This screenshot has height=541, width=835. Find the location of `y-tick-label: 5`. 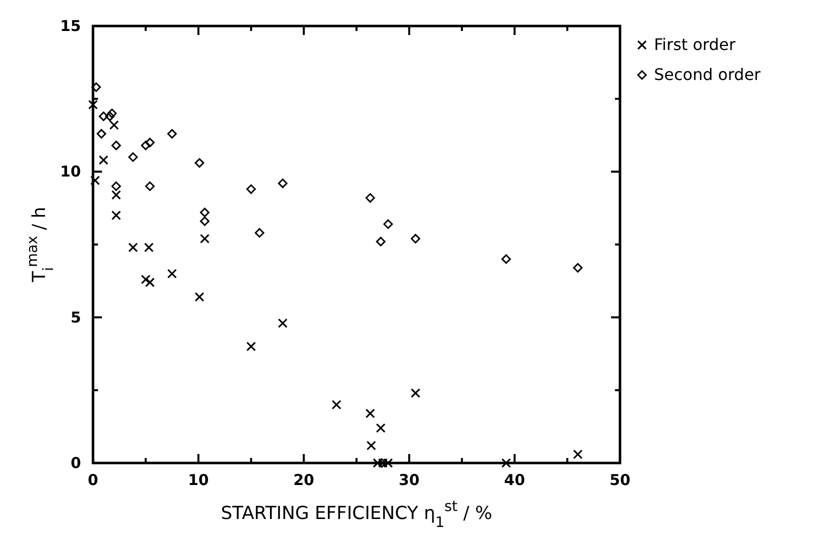

y-tick-label: 5 is located at coordinates (75, 317).